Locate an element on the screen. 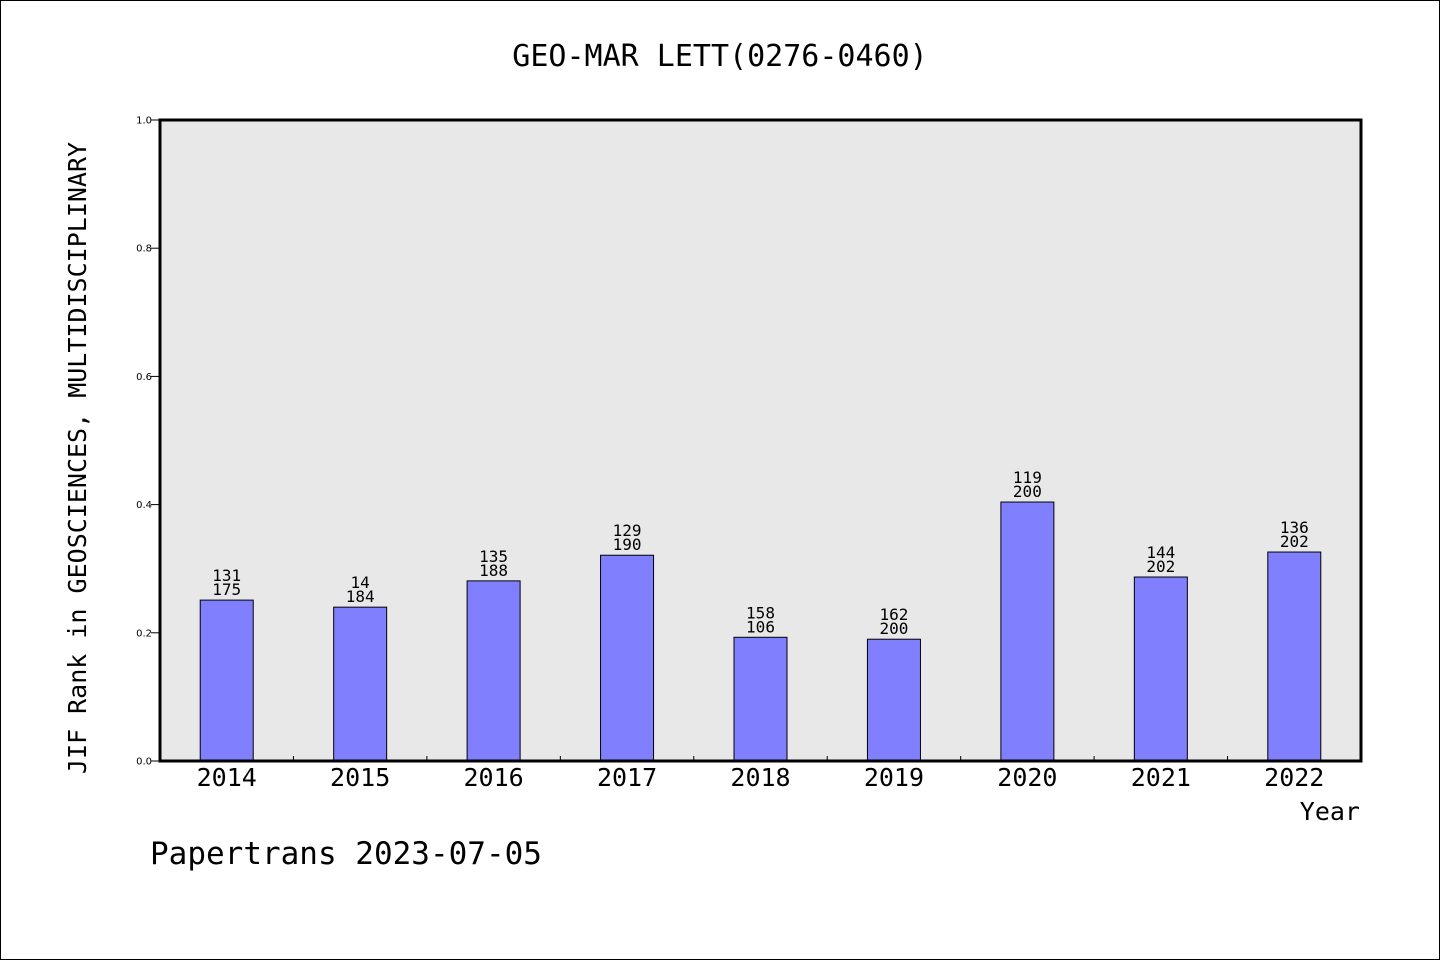 This screenshot has height=960, width=1440. bar-label-total: 106 is located at coordinates (760, 626).